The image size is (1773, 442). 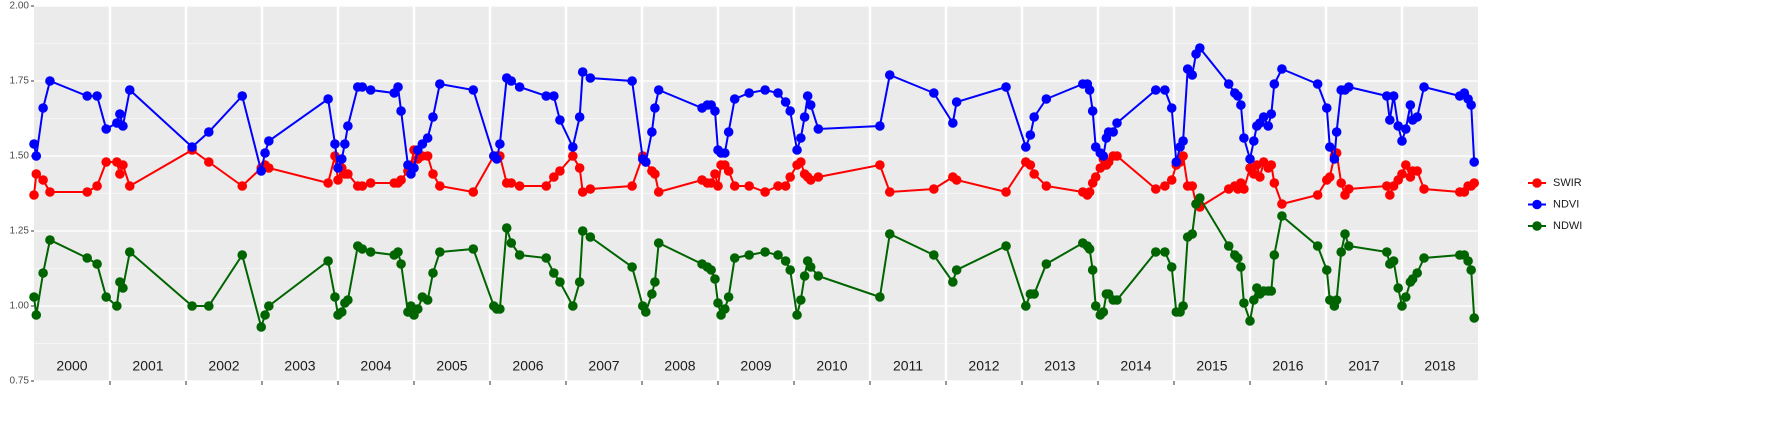 What do you see at coordinates (983, 366) in the screenshot?
I see `year-label: 2012` at bounding box center [983, 366].